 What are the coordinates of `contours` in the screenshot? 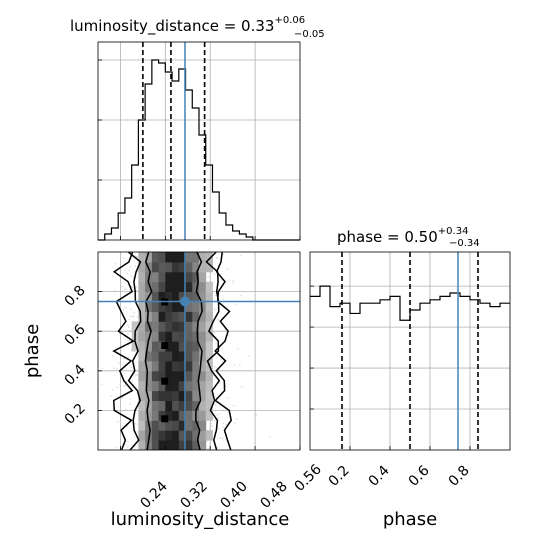 It's located at (172, 351).